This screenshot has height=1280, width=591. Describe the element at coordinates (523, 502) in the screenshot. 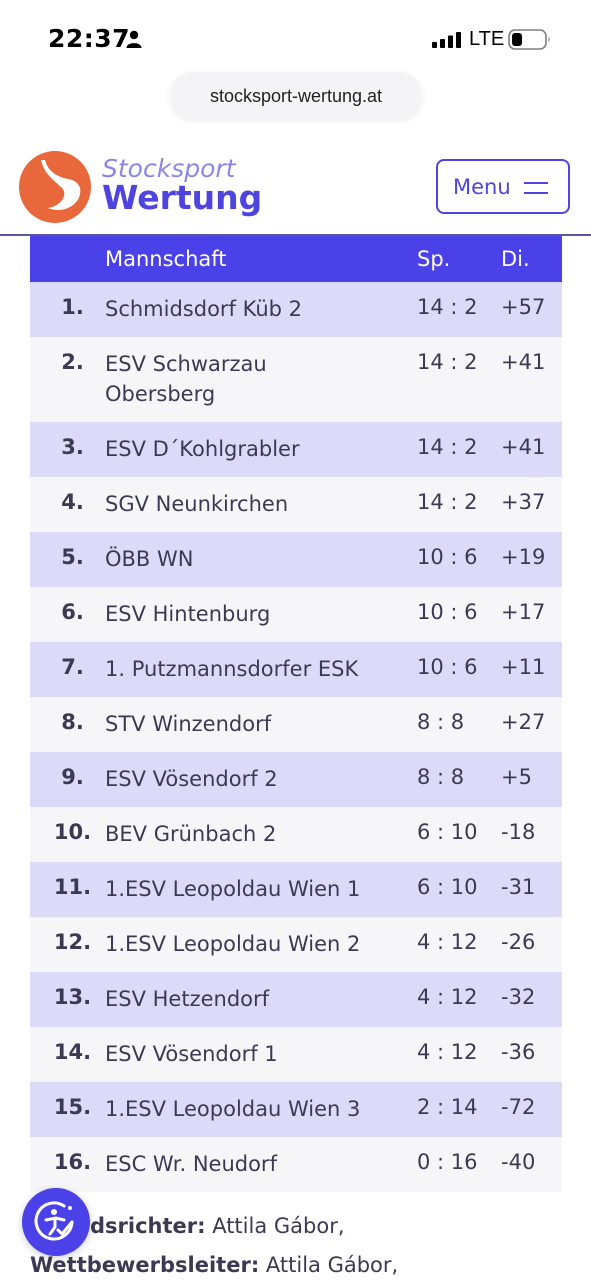

I see `row-difference: +37` at that location.